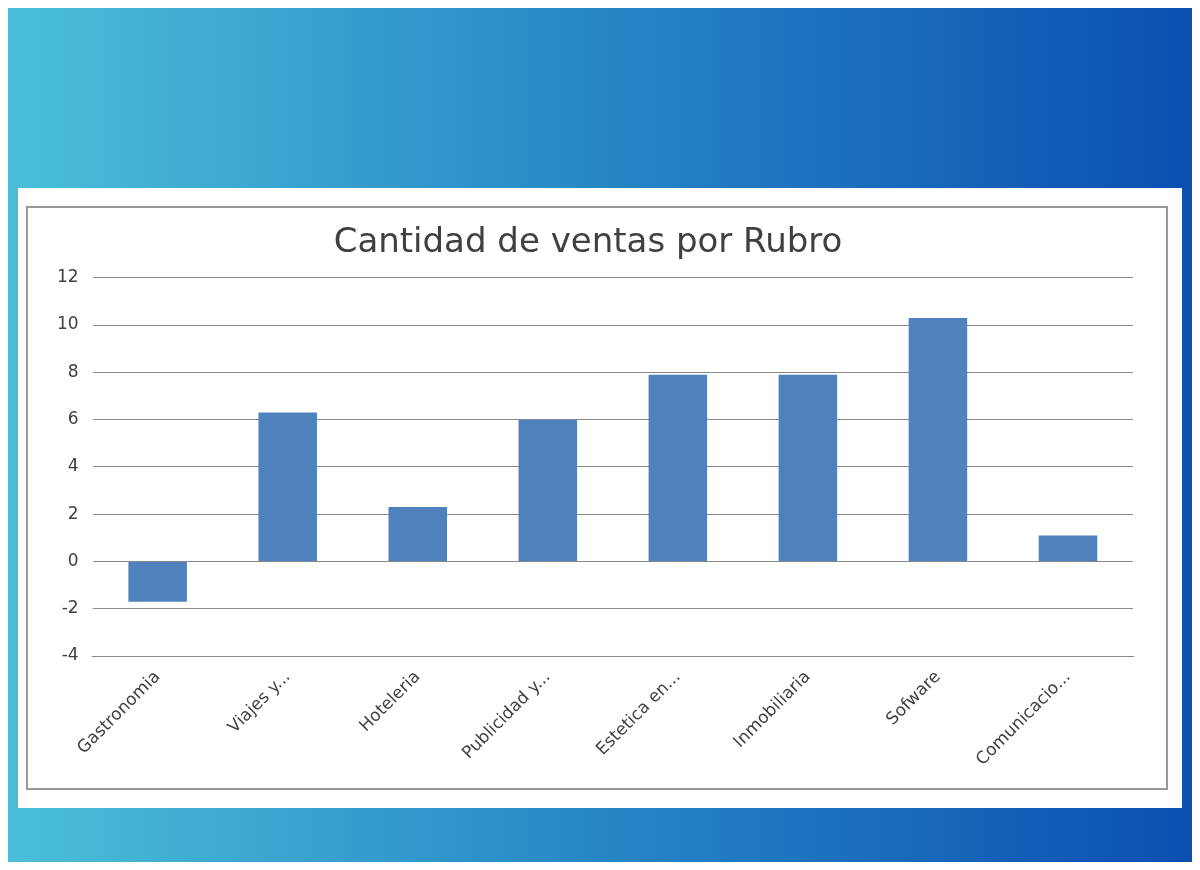  Describe the element at coordinates (73, 559) in the screenshot. I see `y-tick-label: 0` at that location.